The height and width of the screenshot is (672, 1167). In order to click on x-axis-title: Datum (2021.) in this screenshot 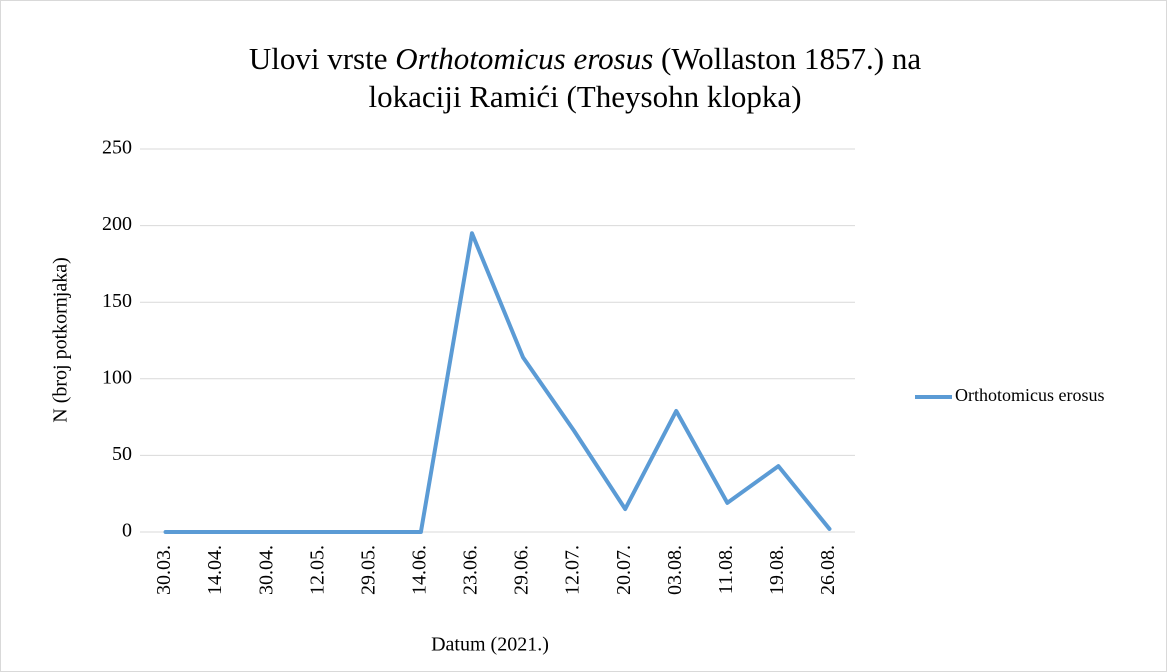, I will do `click(490, 645)`.